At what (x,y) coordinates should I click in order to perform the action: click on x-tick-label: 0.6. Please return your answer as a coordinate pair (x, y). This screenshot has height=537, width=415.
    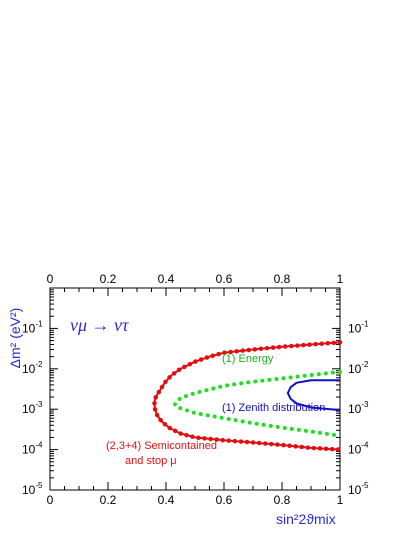
    Looking at the image, I should click on (224, 500).